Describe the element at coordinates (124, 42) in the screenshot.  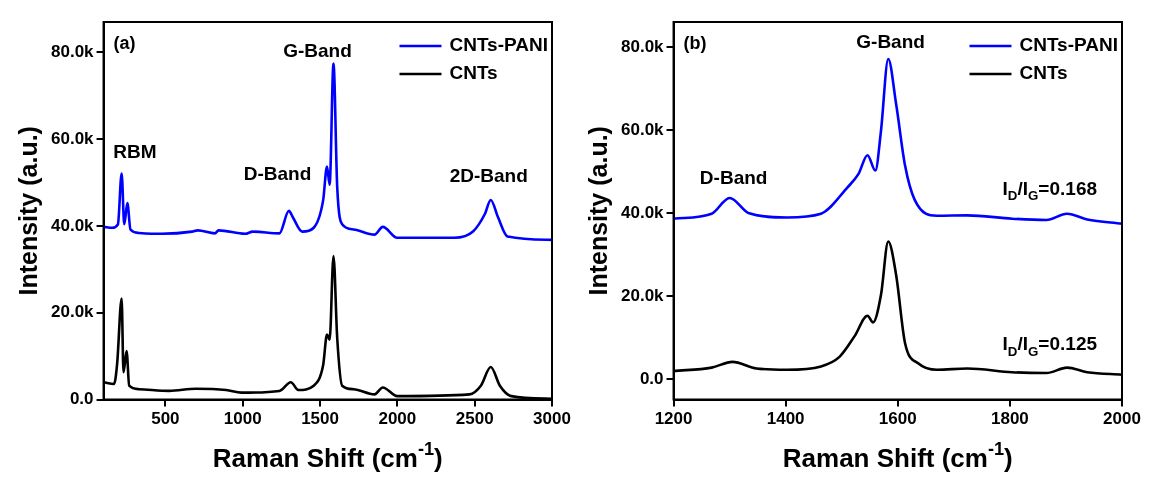
I see `annotation: (a)` at that location.